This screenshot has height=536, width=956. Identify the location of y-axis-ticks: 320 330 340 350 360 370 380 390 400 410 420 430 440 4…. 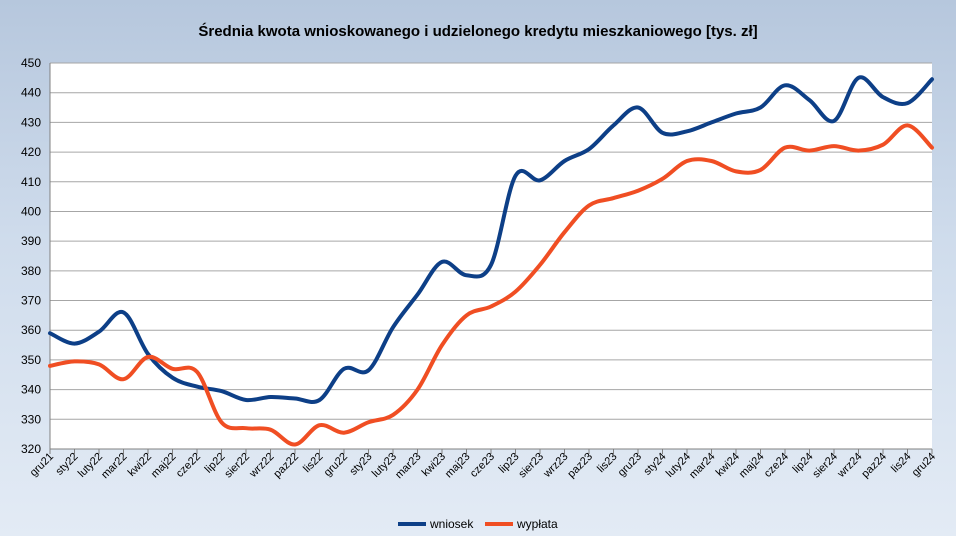
(31, 256).